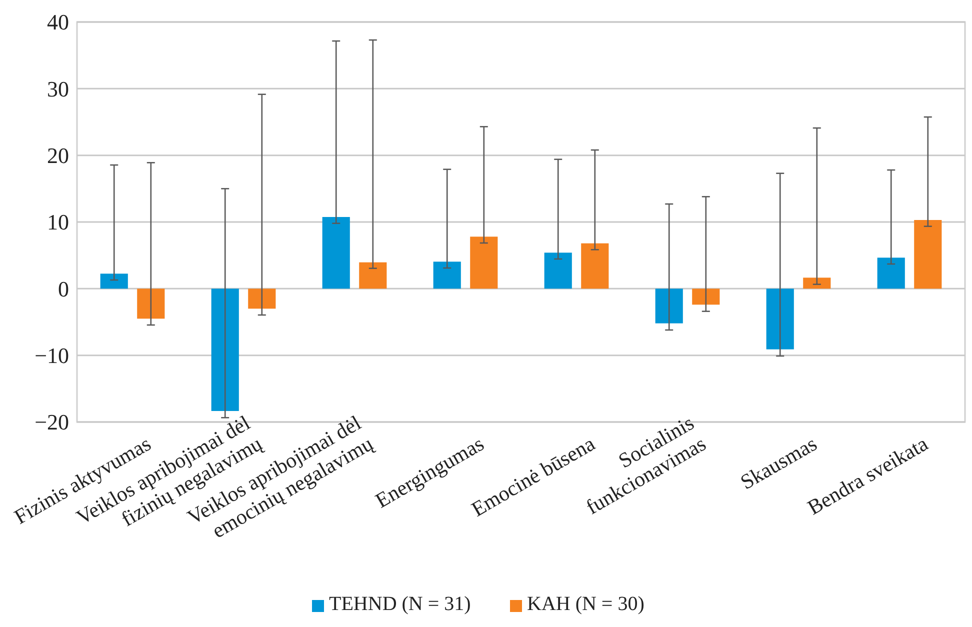 Image resolution: width=972 pixels, height=627 pixels. What do you see at coordinates (58, 222) in the screenshot?
I see `y-tick-label: 10` at bounding box center [58, 222].